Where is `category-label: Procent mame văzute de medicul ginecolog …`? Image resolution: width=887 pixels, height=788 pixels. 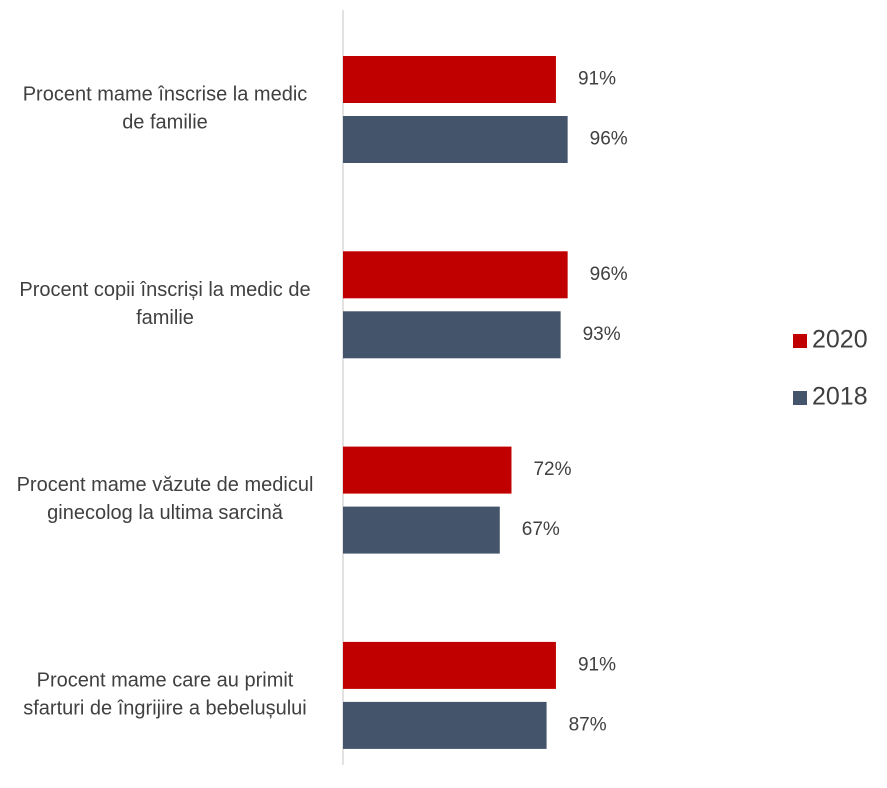
category-label: Procent mame văzute de medicul ginecolog … is located at coordinates (165, 499).